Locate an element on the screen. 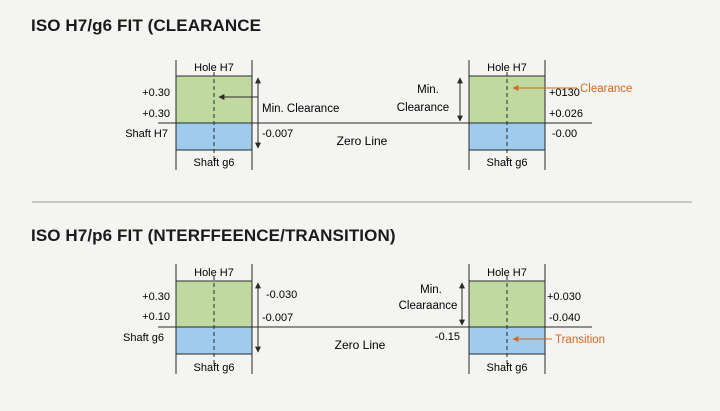 The height and width of the screenshot is (411, 720). section-1-heading: ISO H7/g6 FIT (CLEARANCE is located at coordinates (146, 25).